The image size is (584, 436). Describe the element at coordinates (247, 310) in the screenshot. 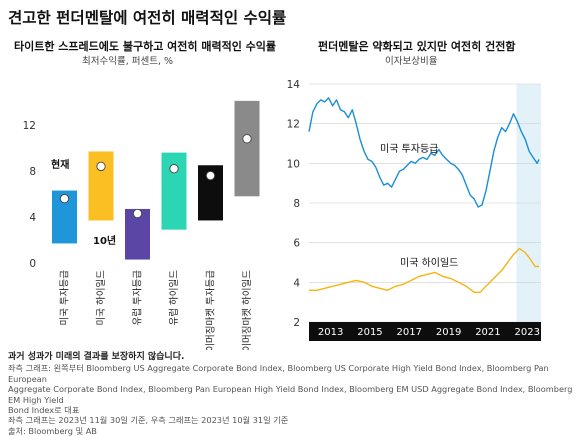

I see `category-label: 이머징마켓 하이일드` at that location.